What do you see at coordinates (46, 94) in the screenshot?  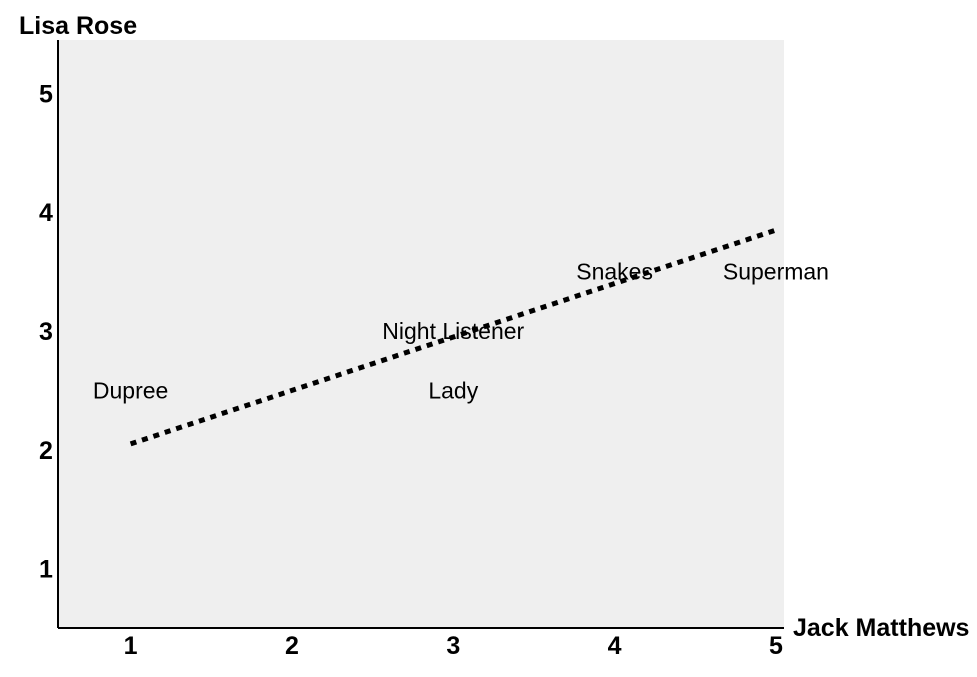 I see `y-tick-label: 5` at bounding box center [46, 94].